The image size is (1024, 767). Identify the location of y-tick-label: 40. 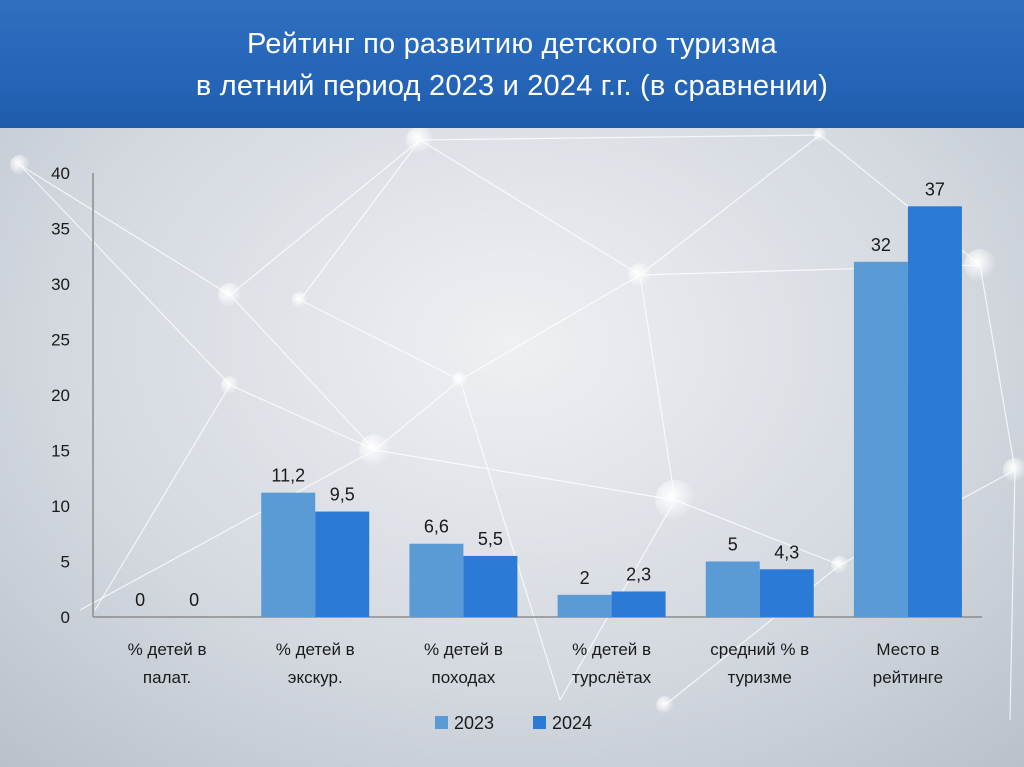
(60, 173).